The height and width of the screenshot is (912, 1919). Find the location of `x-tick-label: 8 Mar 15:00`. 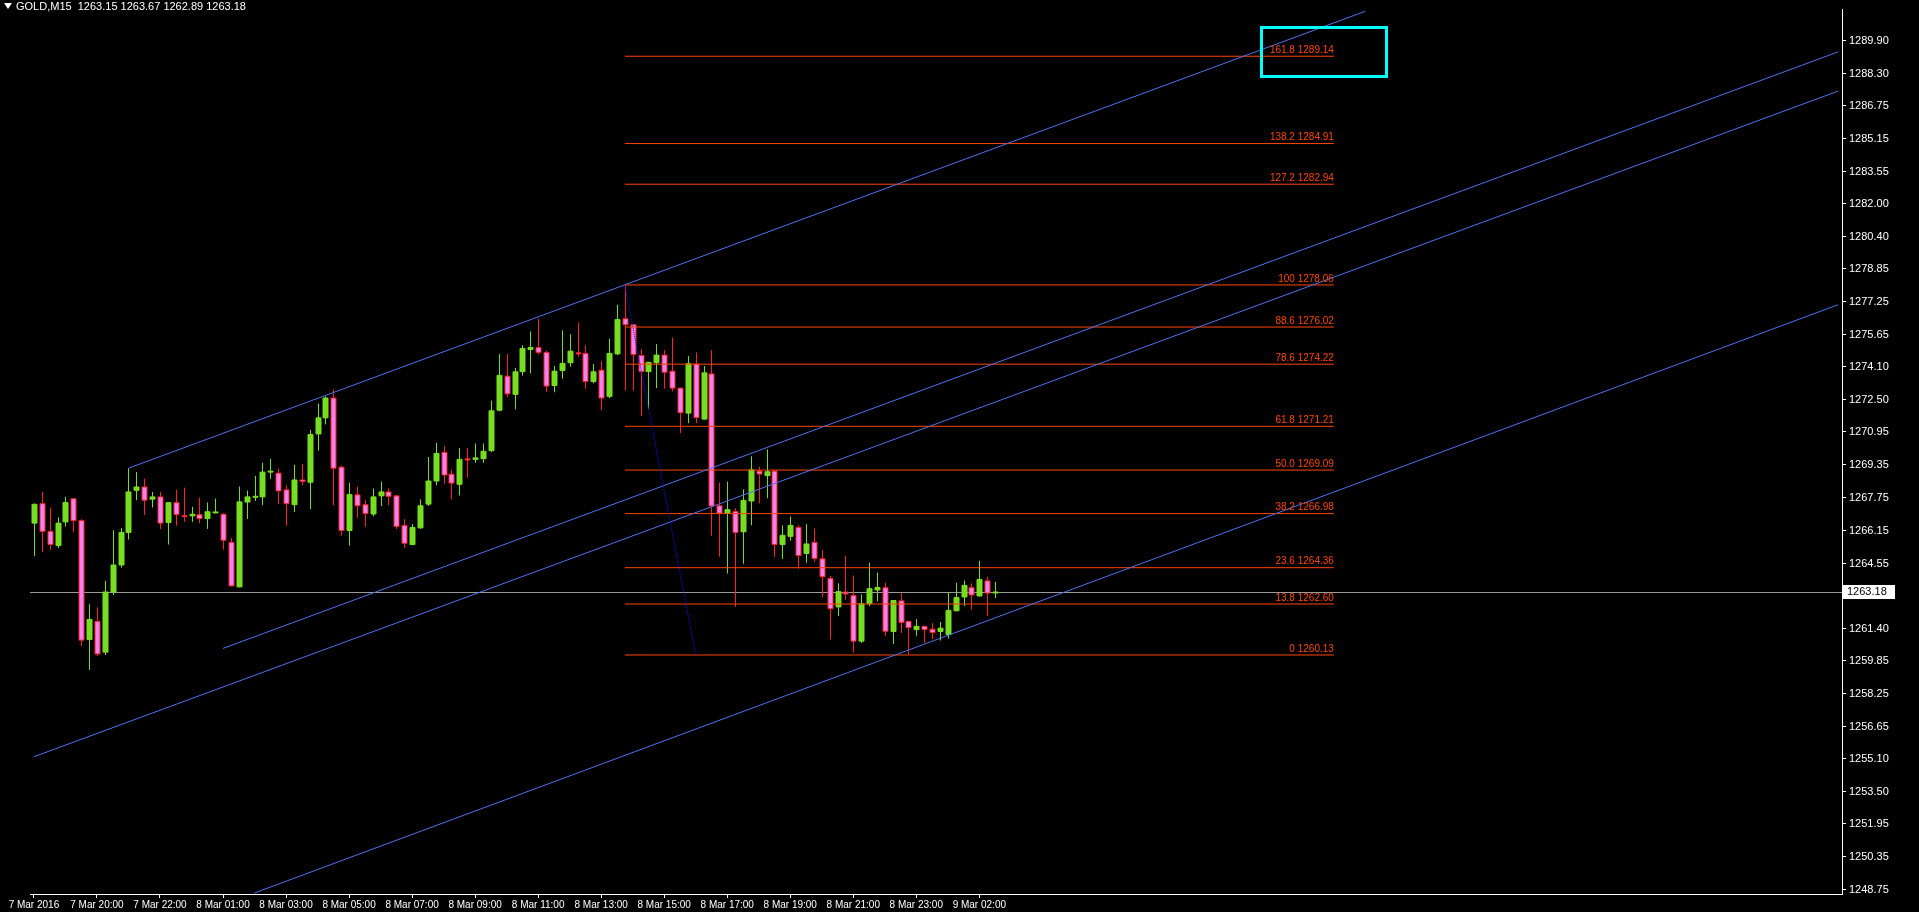

x-tick-label: 8 Mar 15:00 is located at coordinates (664, 904).